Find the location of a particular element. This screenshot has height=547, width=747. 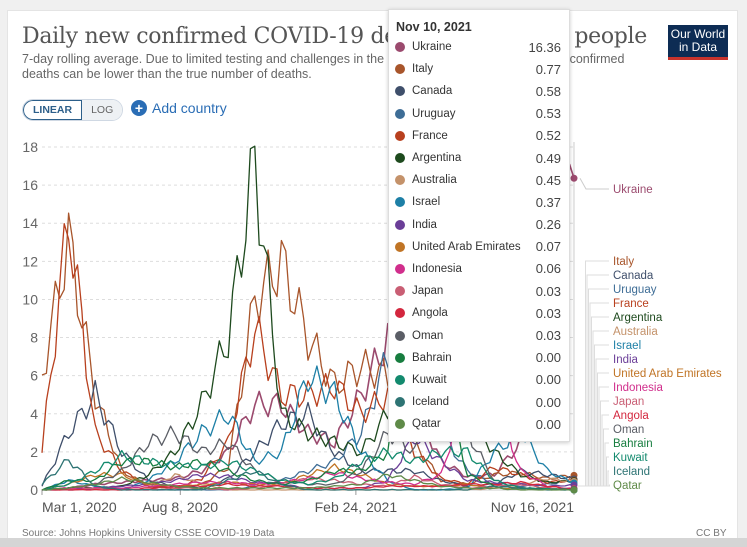

tooltip-value: 0.52 is located at coordinates (548, 136).